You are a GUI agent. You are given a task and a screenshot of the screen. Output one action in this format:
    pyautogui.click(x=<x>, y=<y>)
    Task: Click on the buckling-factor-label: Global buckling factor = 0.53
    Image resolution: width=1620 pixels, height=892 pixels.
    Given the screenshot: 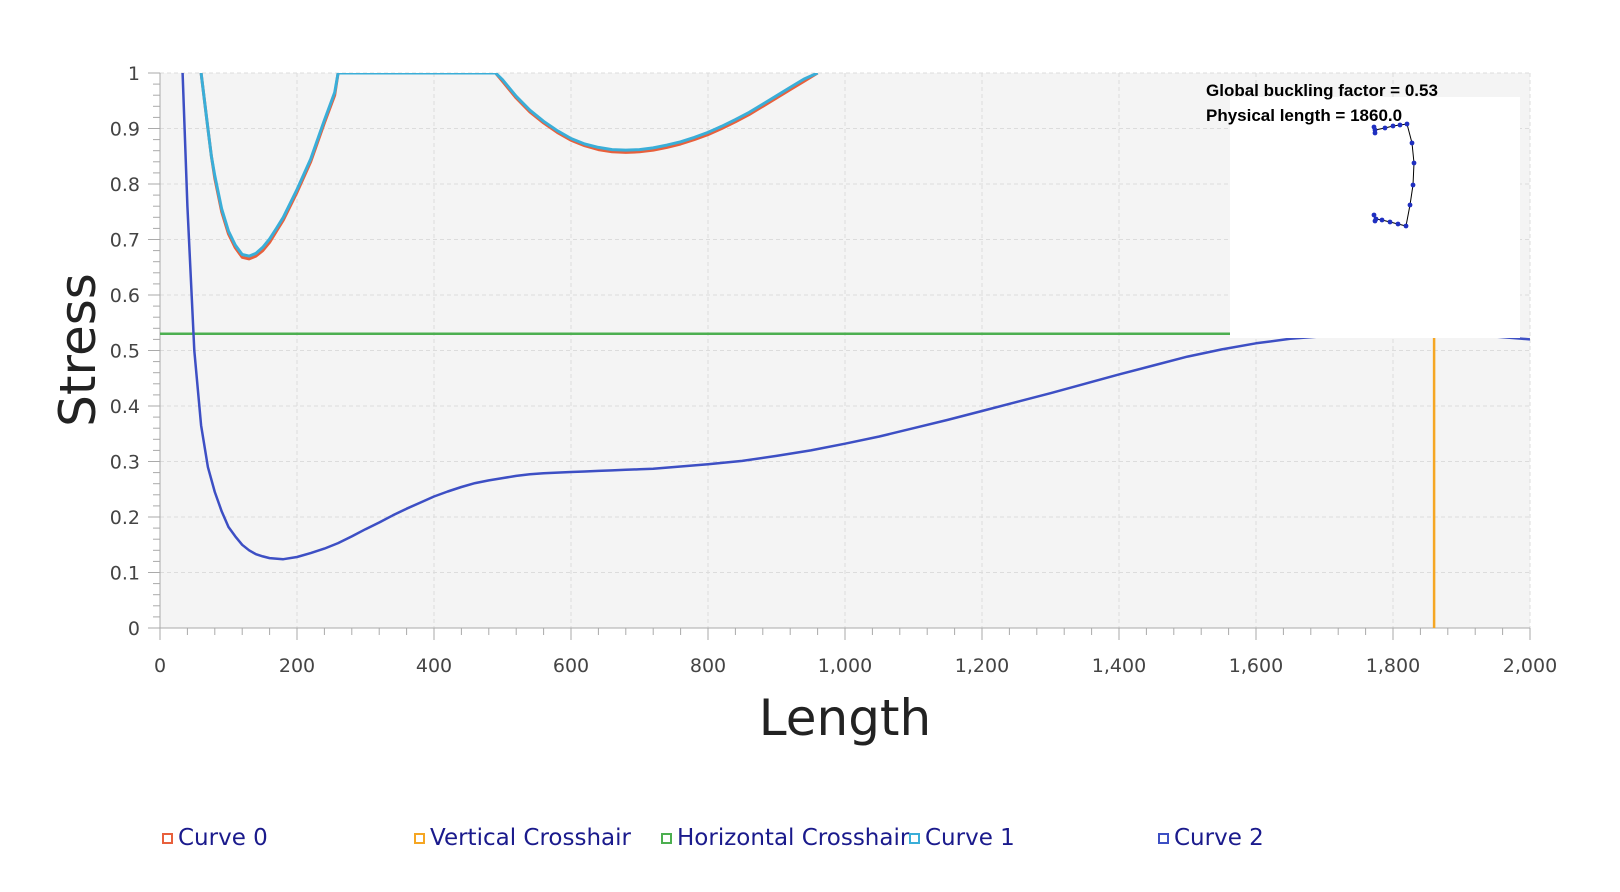 What is the action you would take?
    pyautogui.click(x=1322, y=90)
    